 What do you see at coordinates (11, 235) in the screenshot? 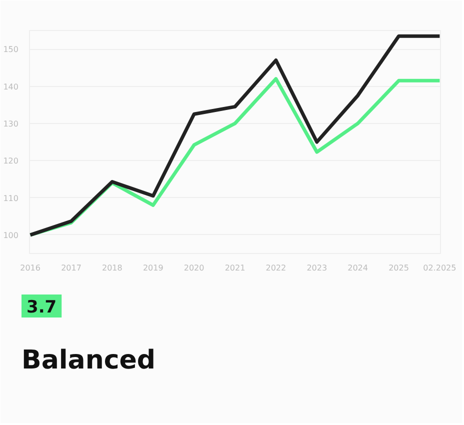
I see `y-tick-label: 100` at bounding box center [11, 235].